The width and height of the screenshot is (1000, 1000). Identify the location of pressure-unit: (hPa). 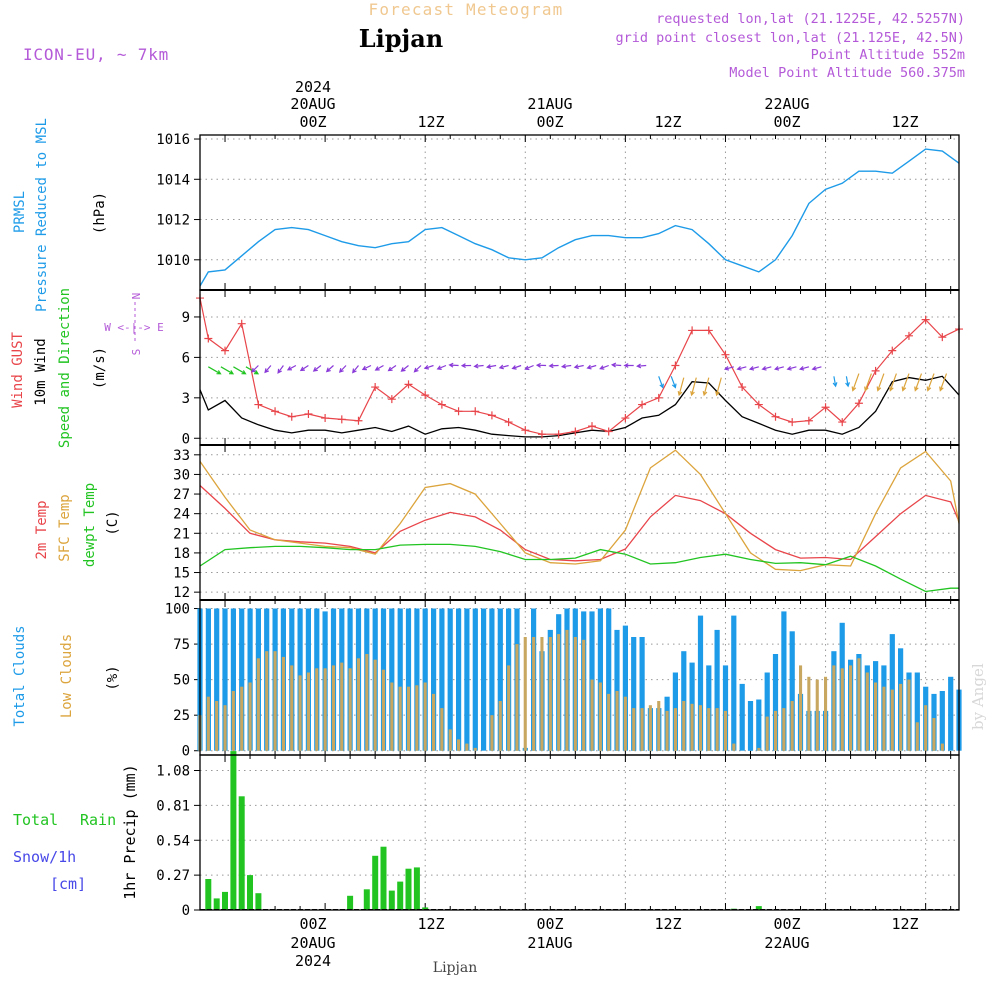
(100, 213).